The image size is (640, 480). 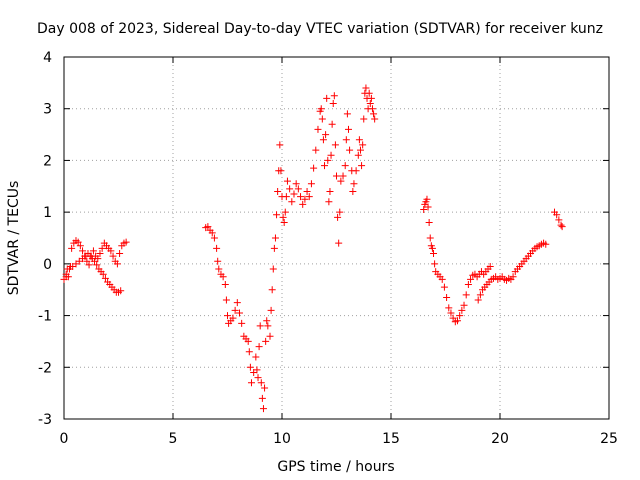 What do you see at coordinates (282, 439) in the screenshot?
I see `x-tick-label: 10` at bounding box center [282, 439].